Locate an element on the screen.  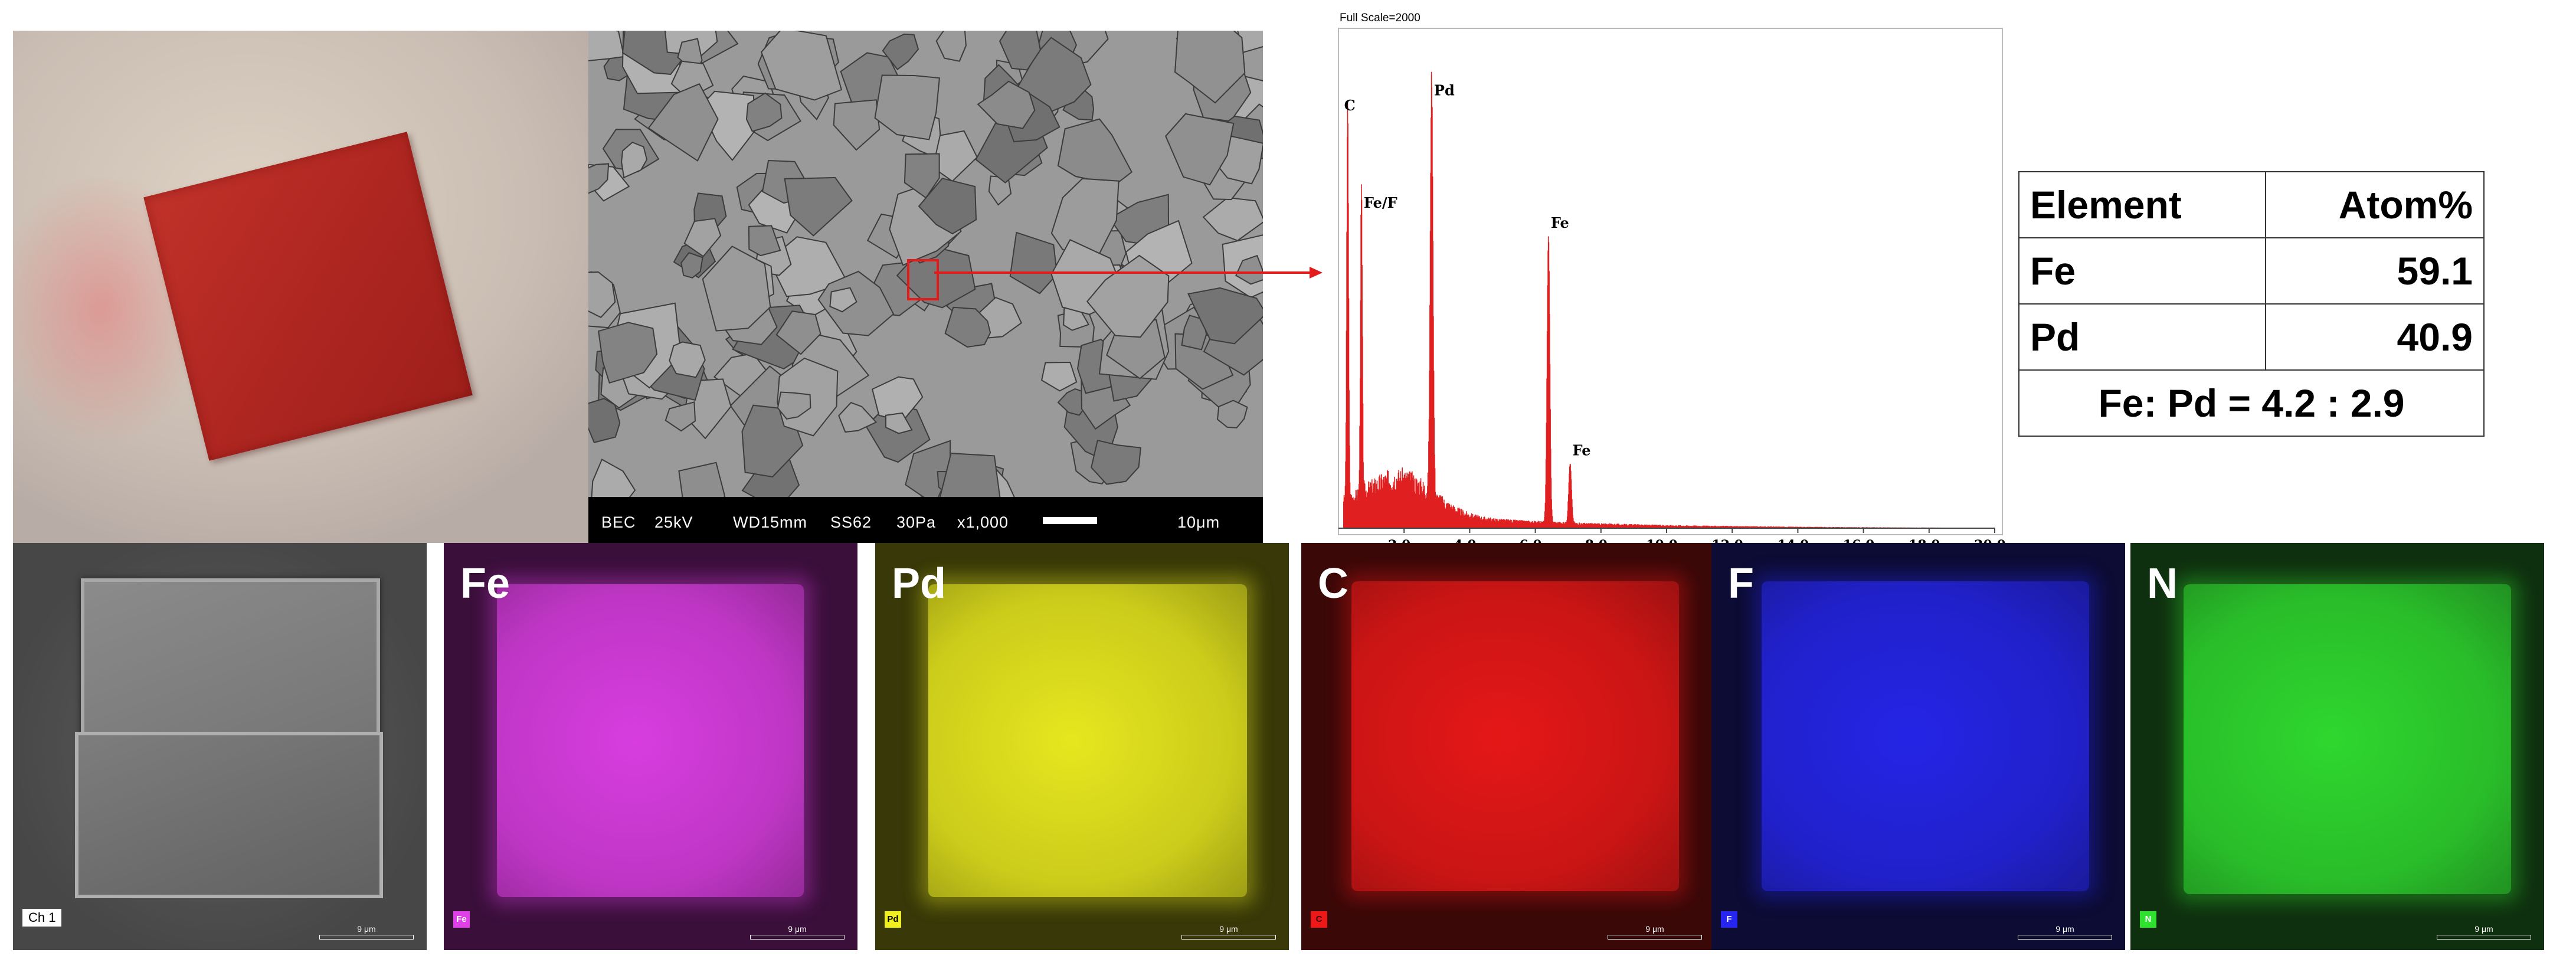
spectrum-title: Full Scale=2000 is located at coordinates (1380, 18).